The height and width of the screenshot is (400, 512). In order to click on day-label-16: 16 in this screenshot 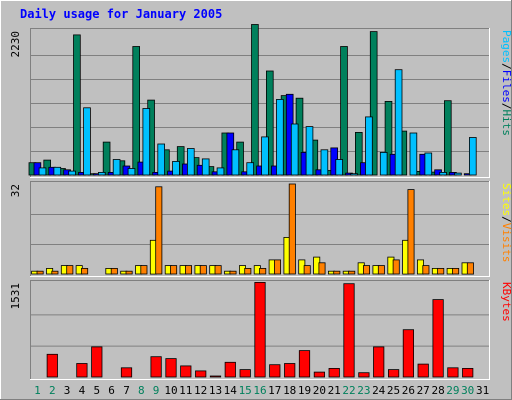, I will do `click(259, 390)`.